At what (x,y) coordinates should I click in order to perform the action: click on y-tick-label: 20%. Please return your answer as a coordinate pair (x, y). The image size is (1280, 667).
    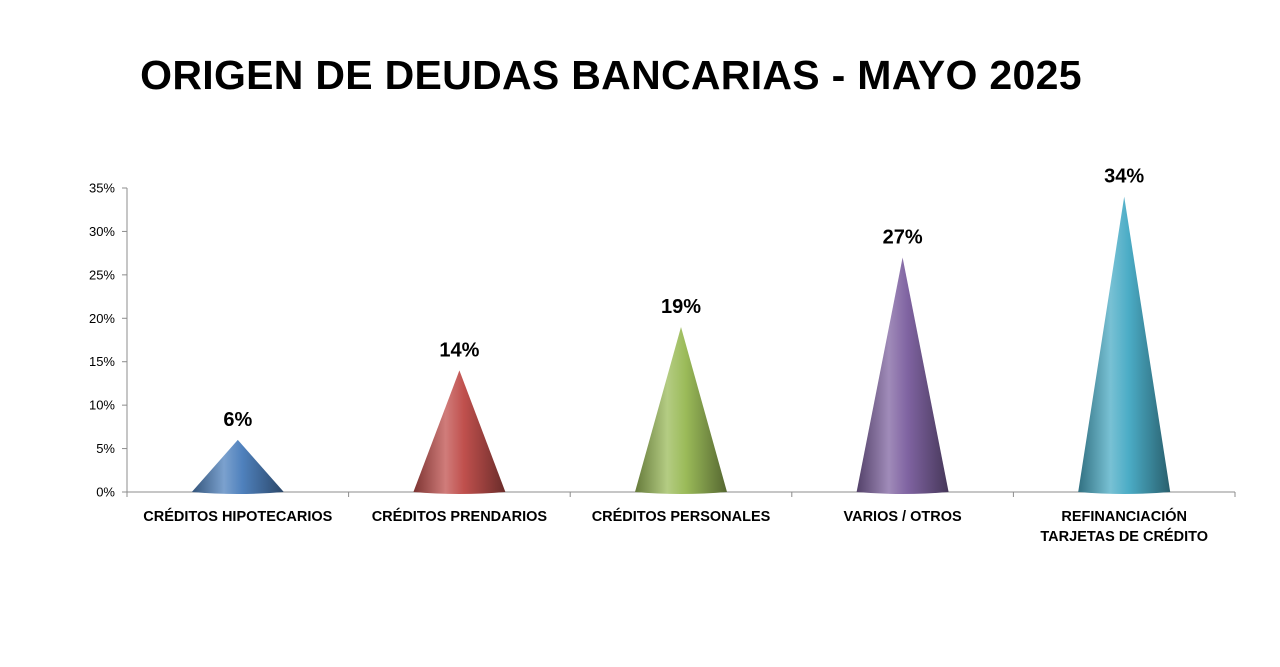
    Looking at the image, I should click on (102, 318).